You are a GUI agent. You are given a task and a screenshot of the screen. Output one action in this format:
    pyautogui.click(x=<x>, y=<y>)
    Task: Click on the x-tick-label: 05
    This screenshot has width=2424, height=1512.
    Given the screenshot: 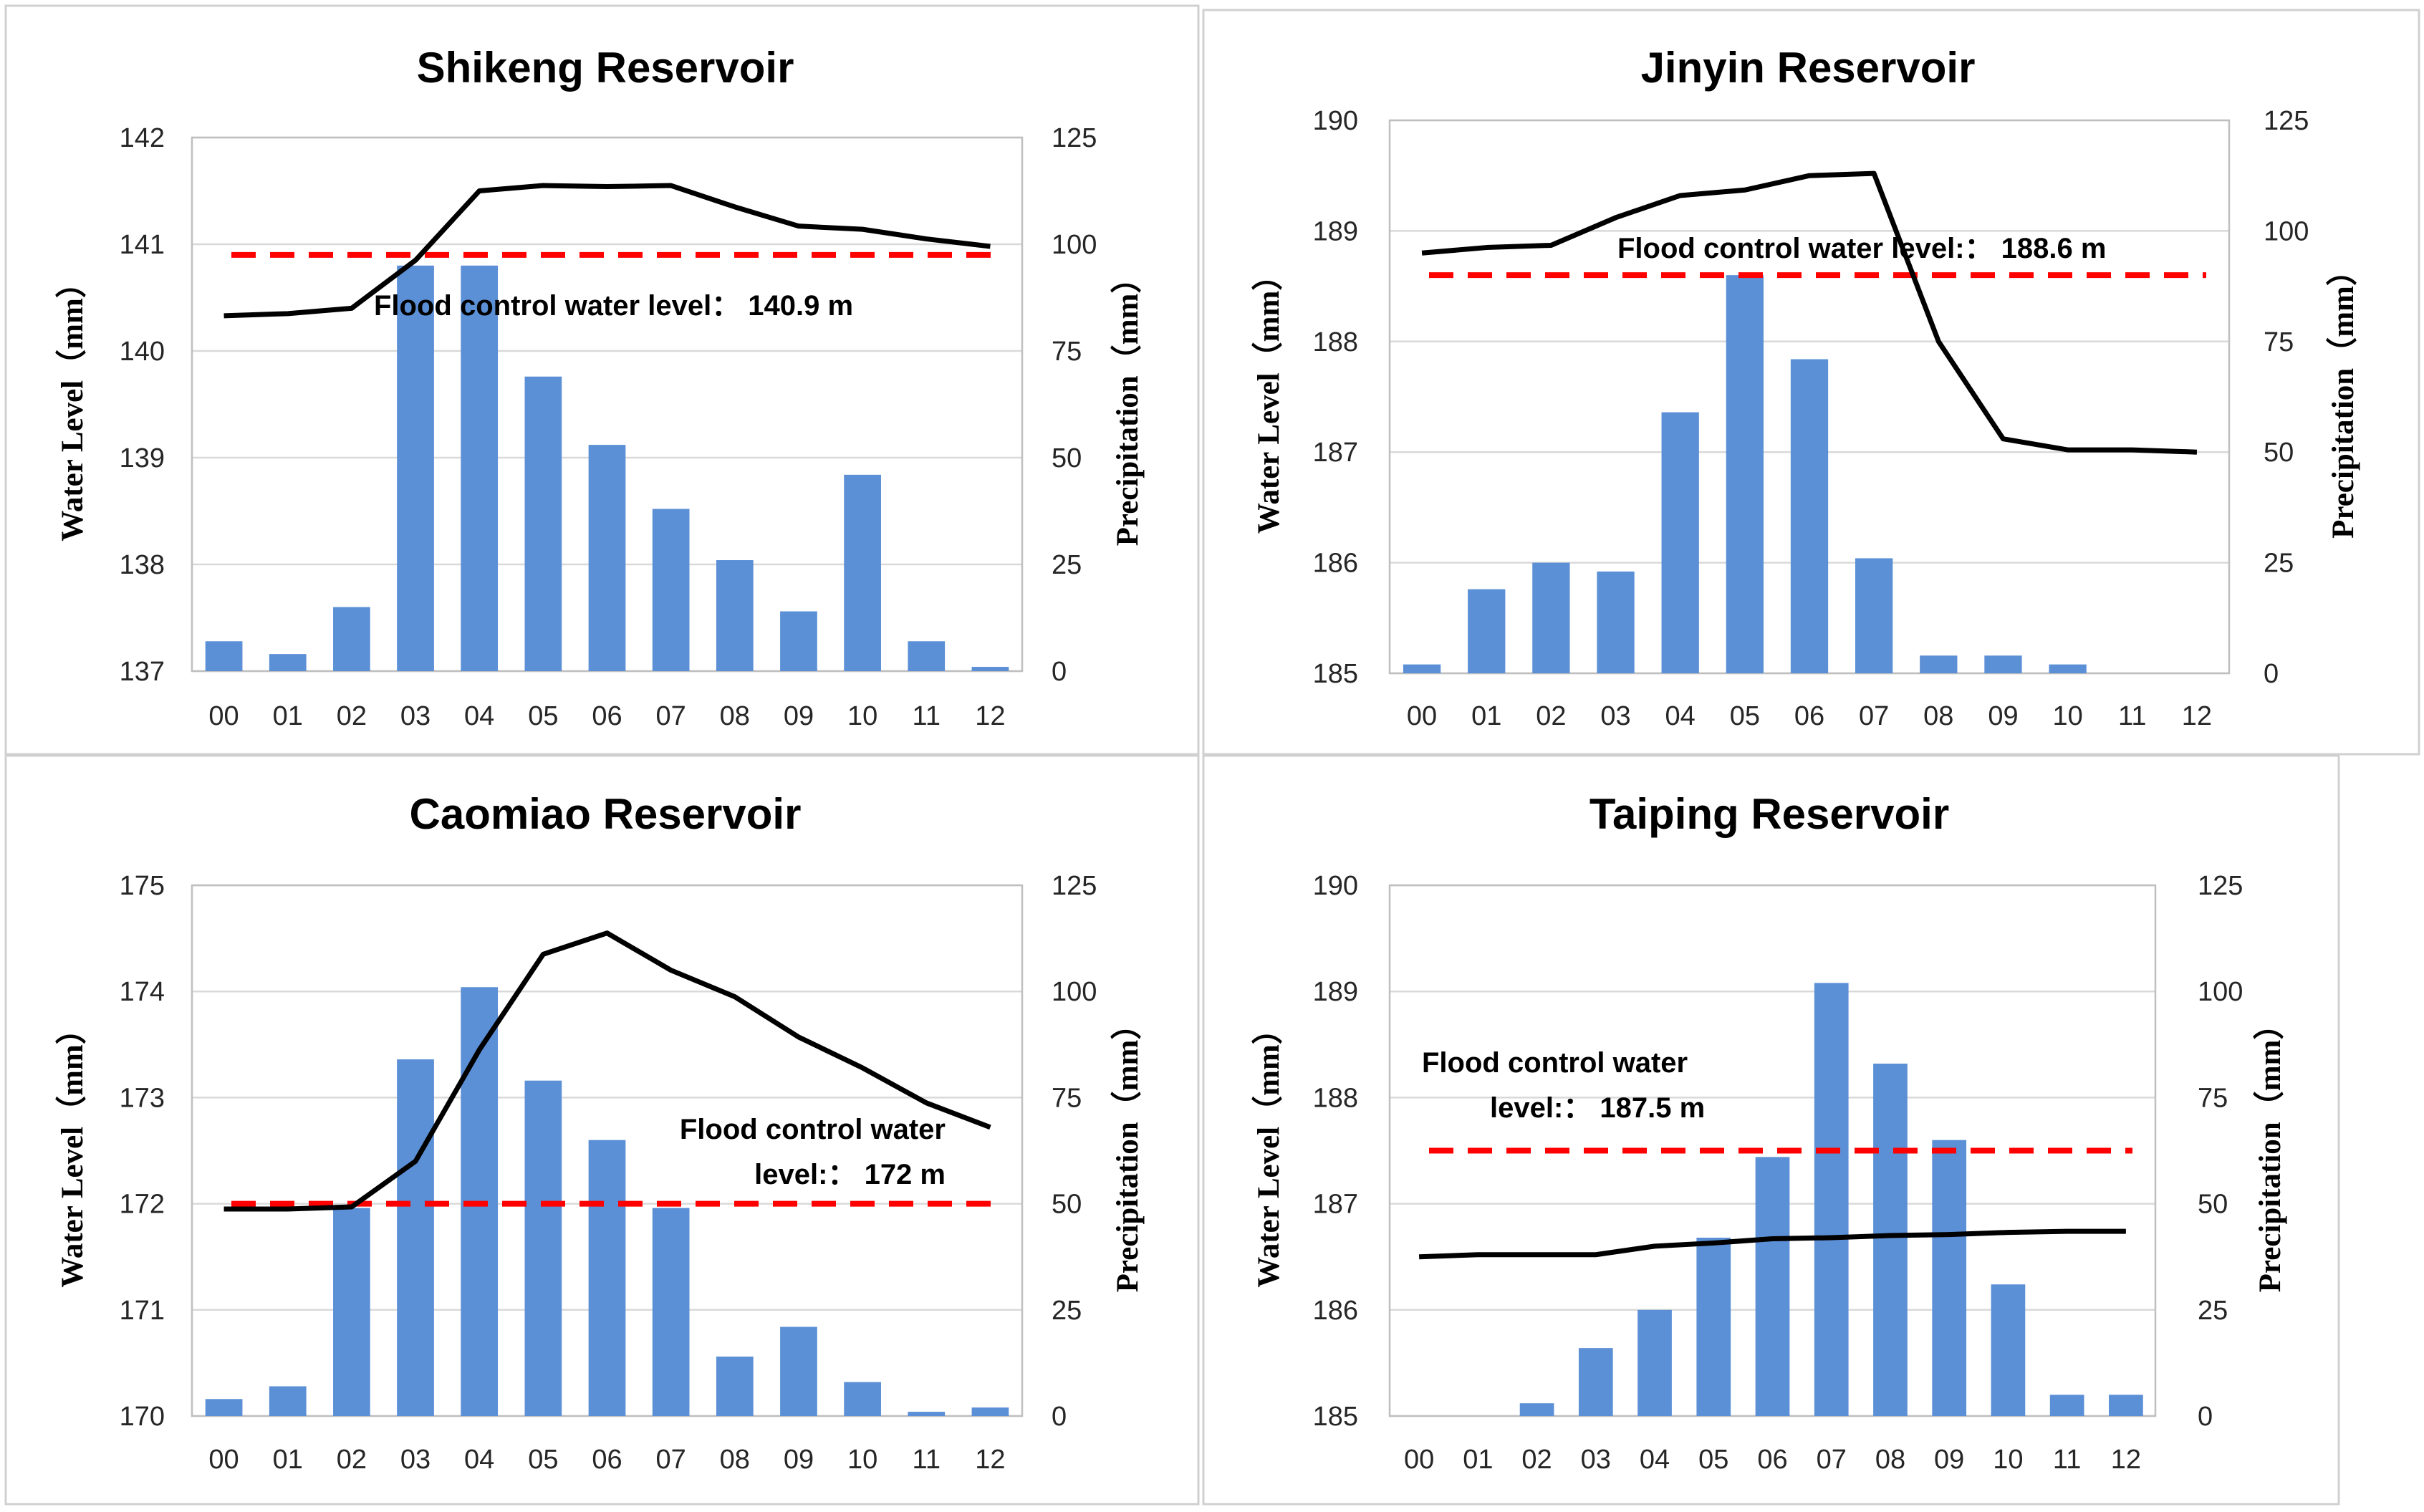 What is the action you would take?
    pyautogui.click(x=1745, y=716)
    